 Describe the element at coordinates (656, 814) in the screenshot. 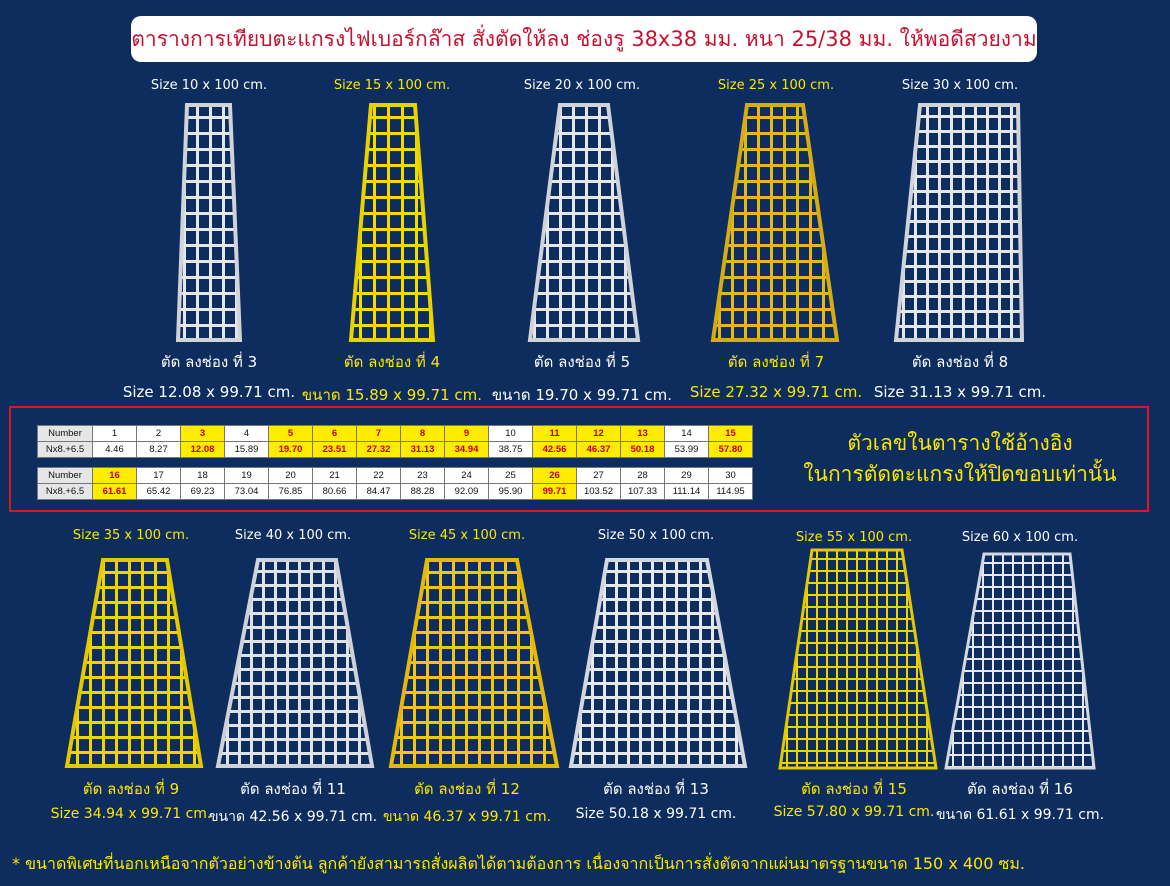

I see `dimension-label: Size 50.18 x 99.71 cm.` at that location.